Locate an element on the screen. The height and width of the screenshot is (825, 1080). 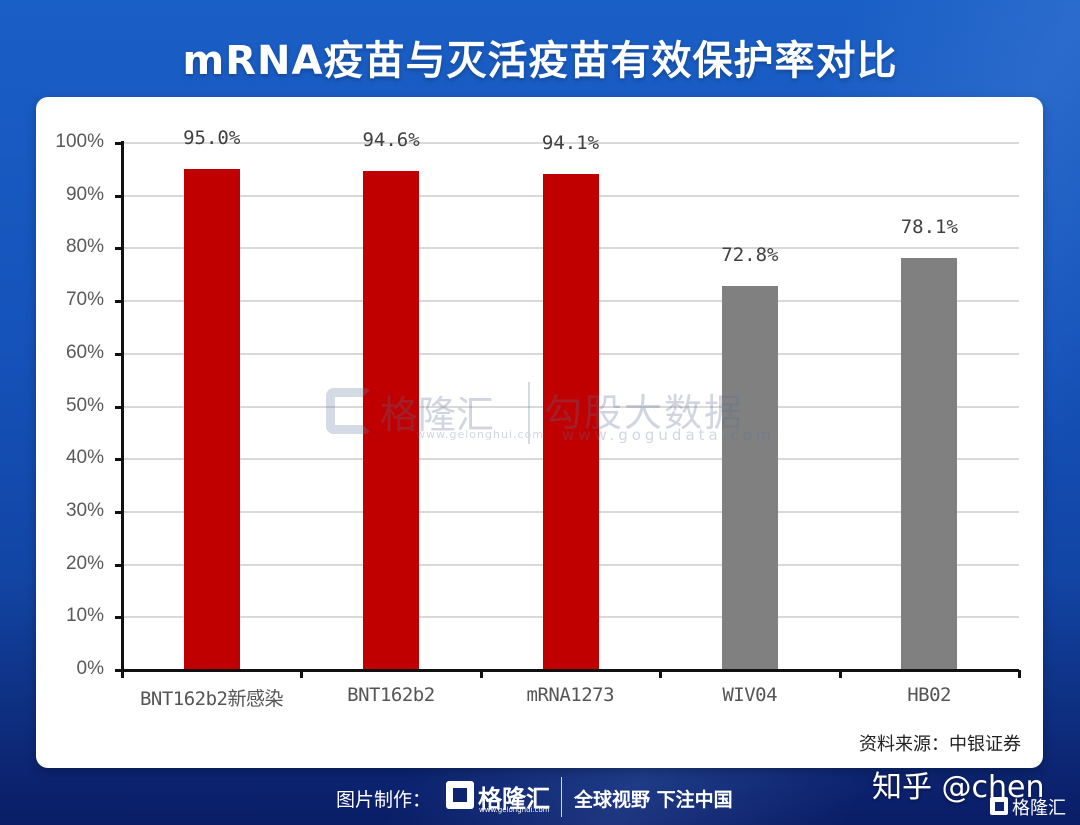
gridline is located at coordinates (570, 143).